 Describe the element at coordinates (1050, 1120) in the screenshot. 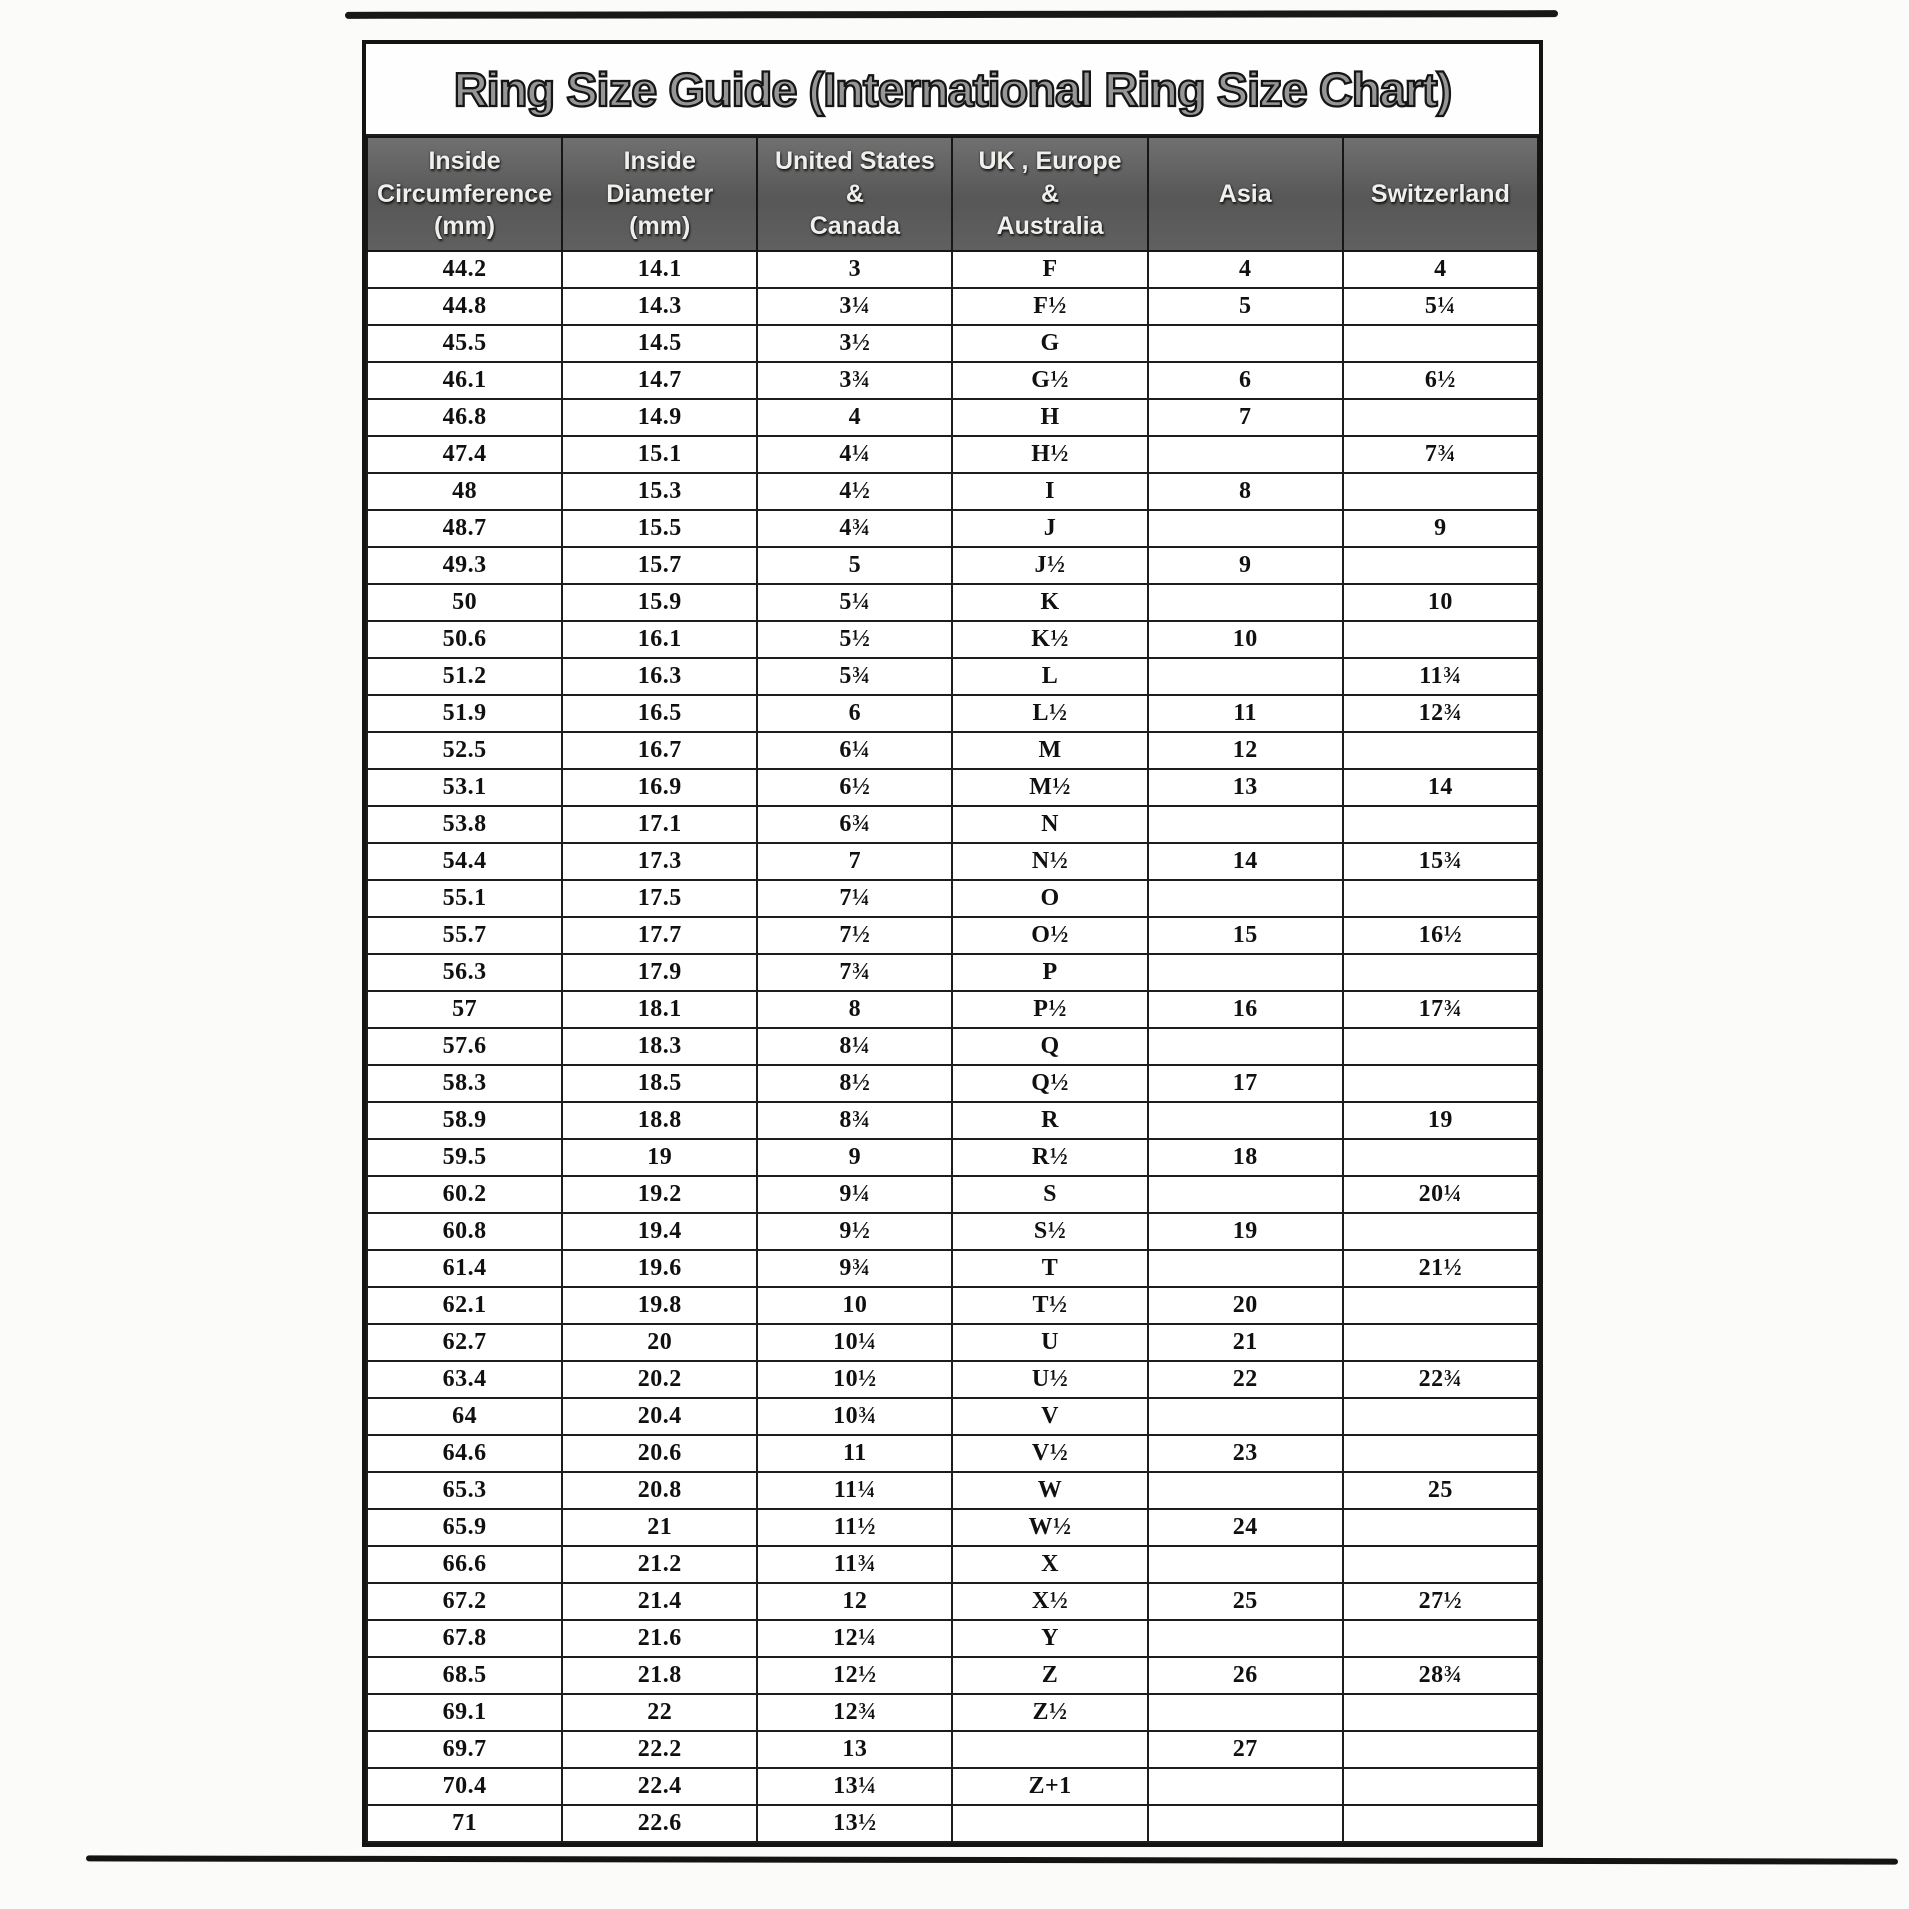

I see `cell-uk-europe-australia: R` at that location.